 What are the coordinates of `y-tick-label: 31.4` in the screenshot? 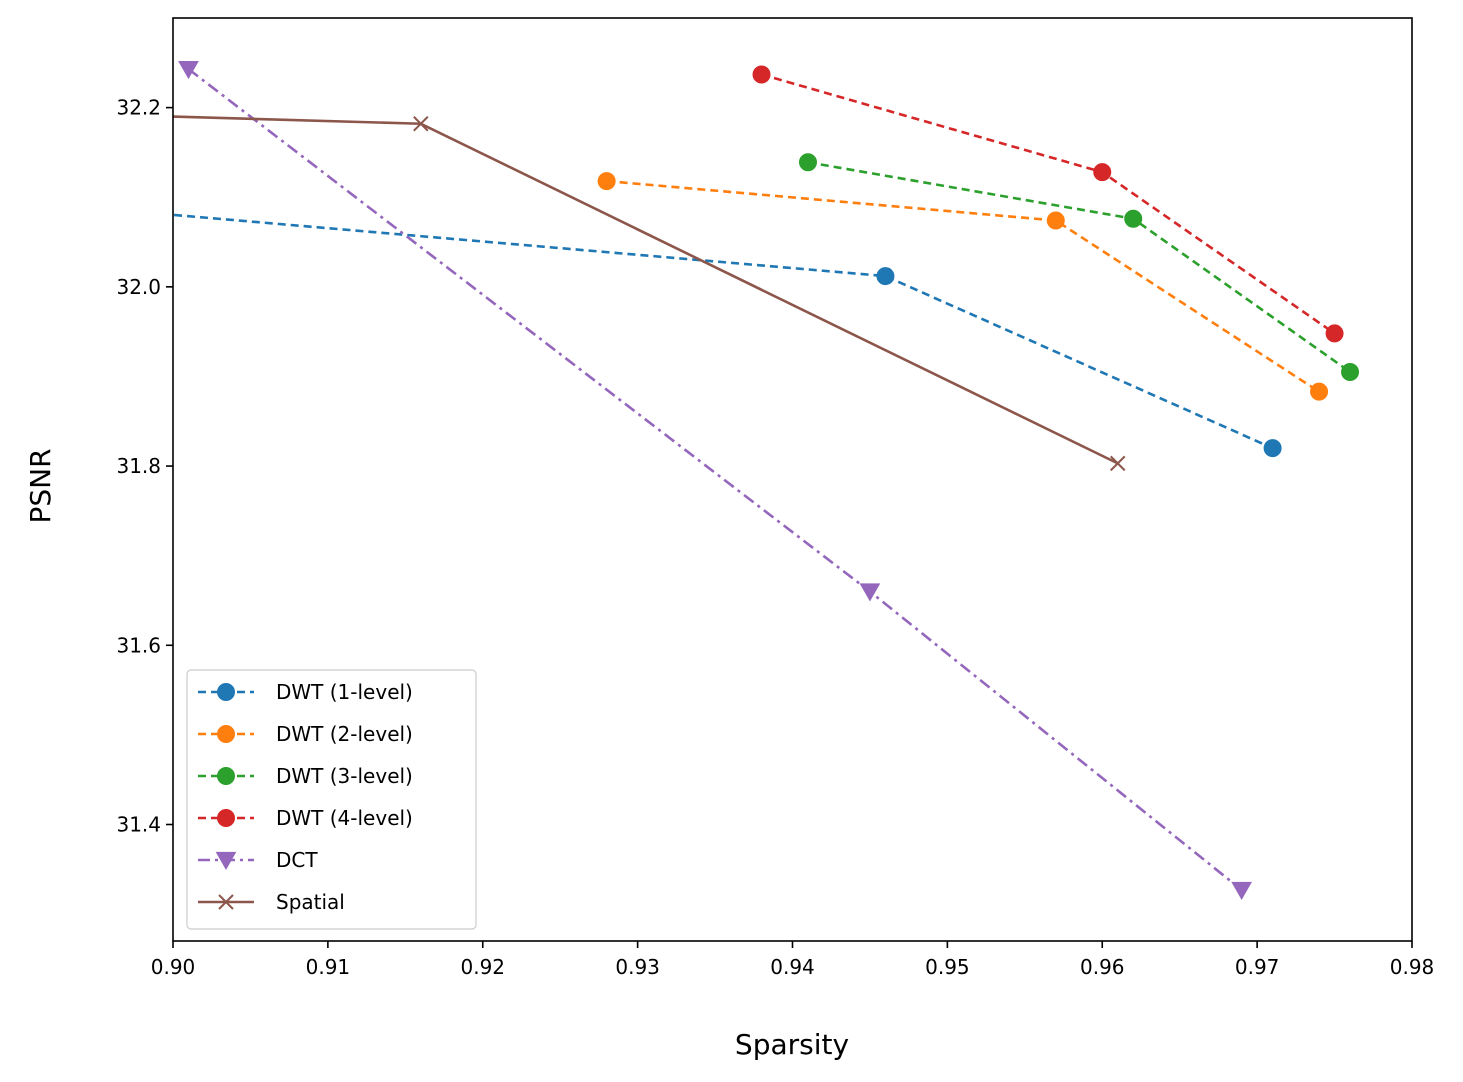 It's located at (138, 825).